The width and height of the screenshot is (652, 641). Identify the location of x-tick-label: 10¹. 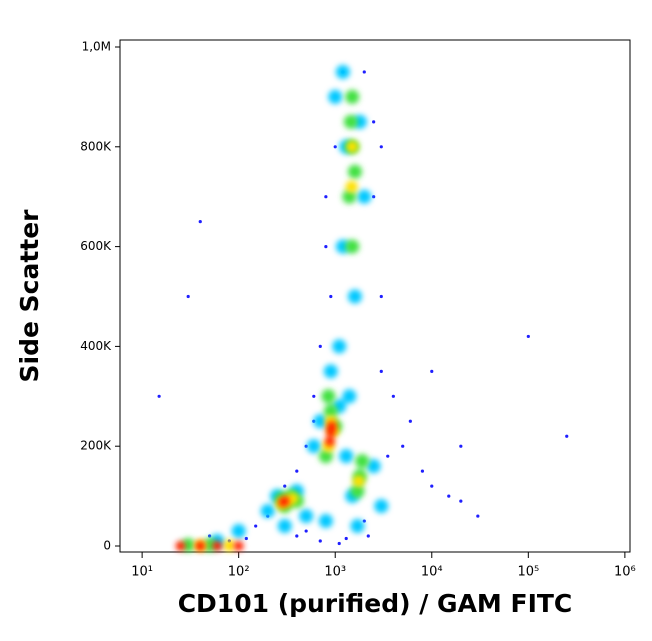
(142, 572).